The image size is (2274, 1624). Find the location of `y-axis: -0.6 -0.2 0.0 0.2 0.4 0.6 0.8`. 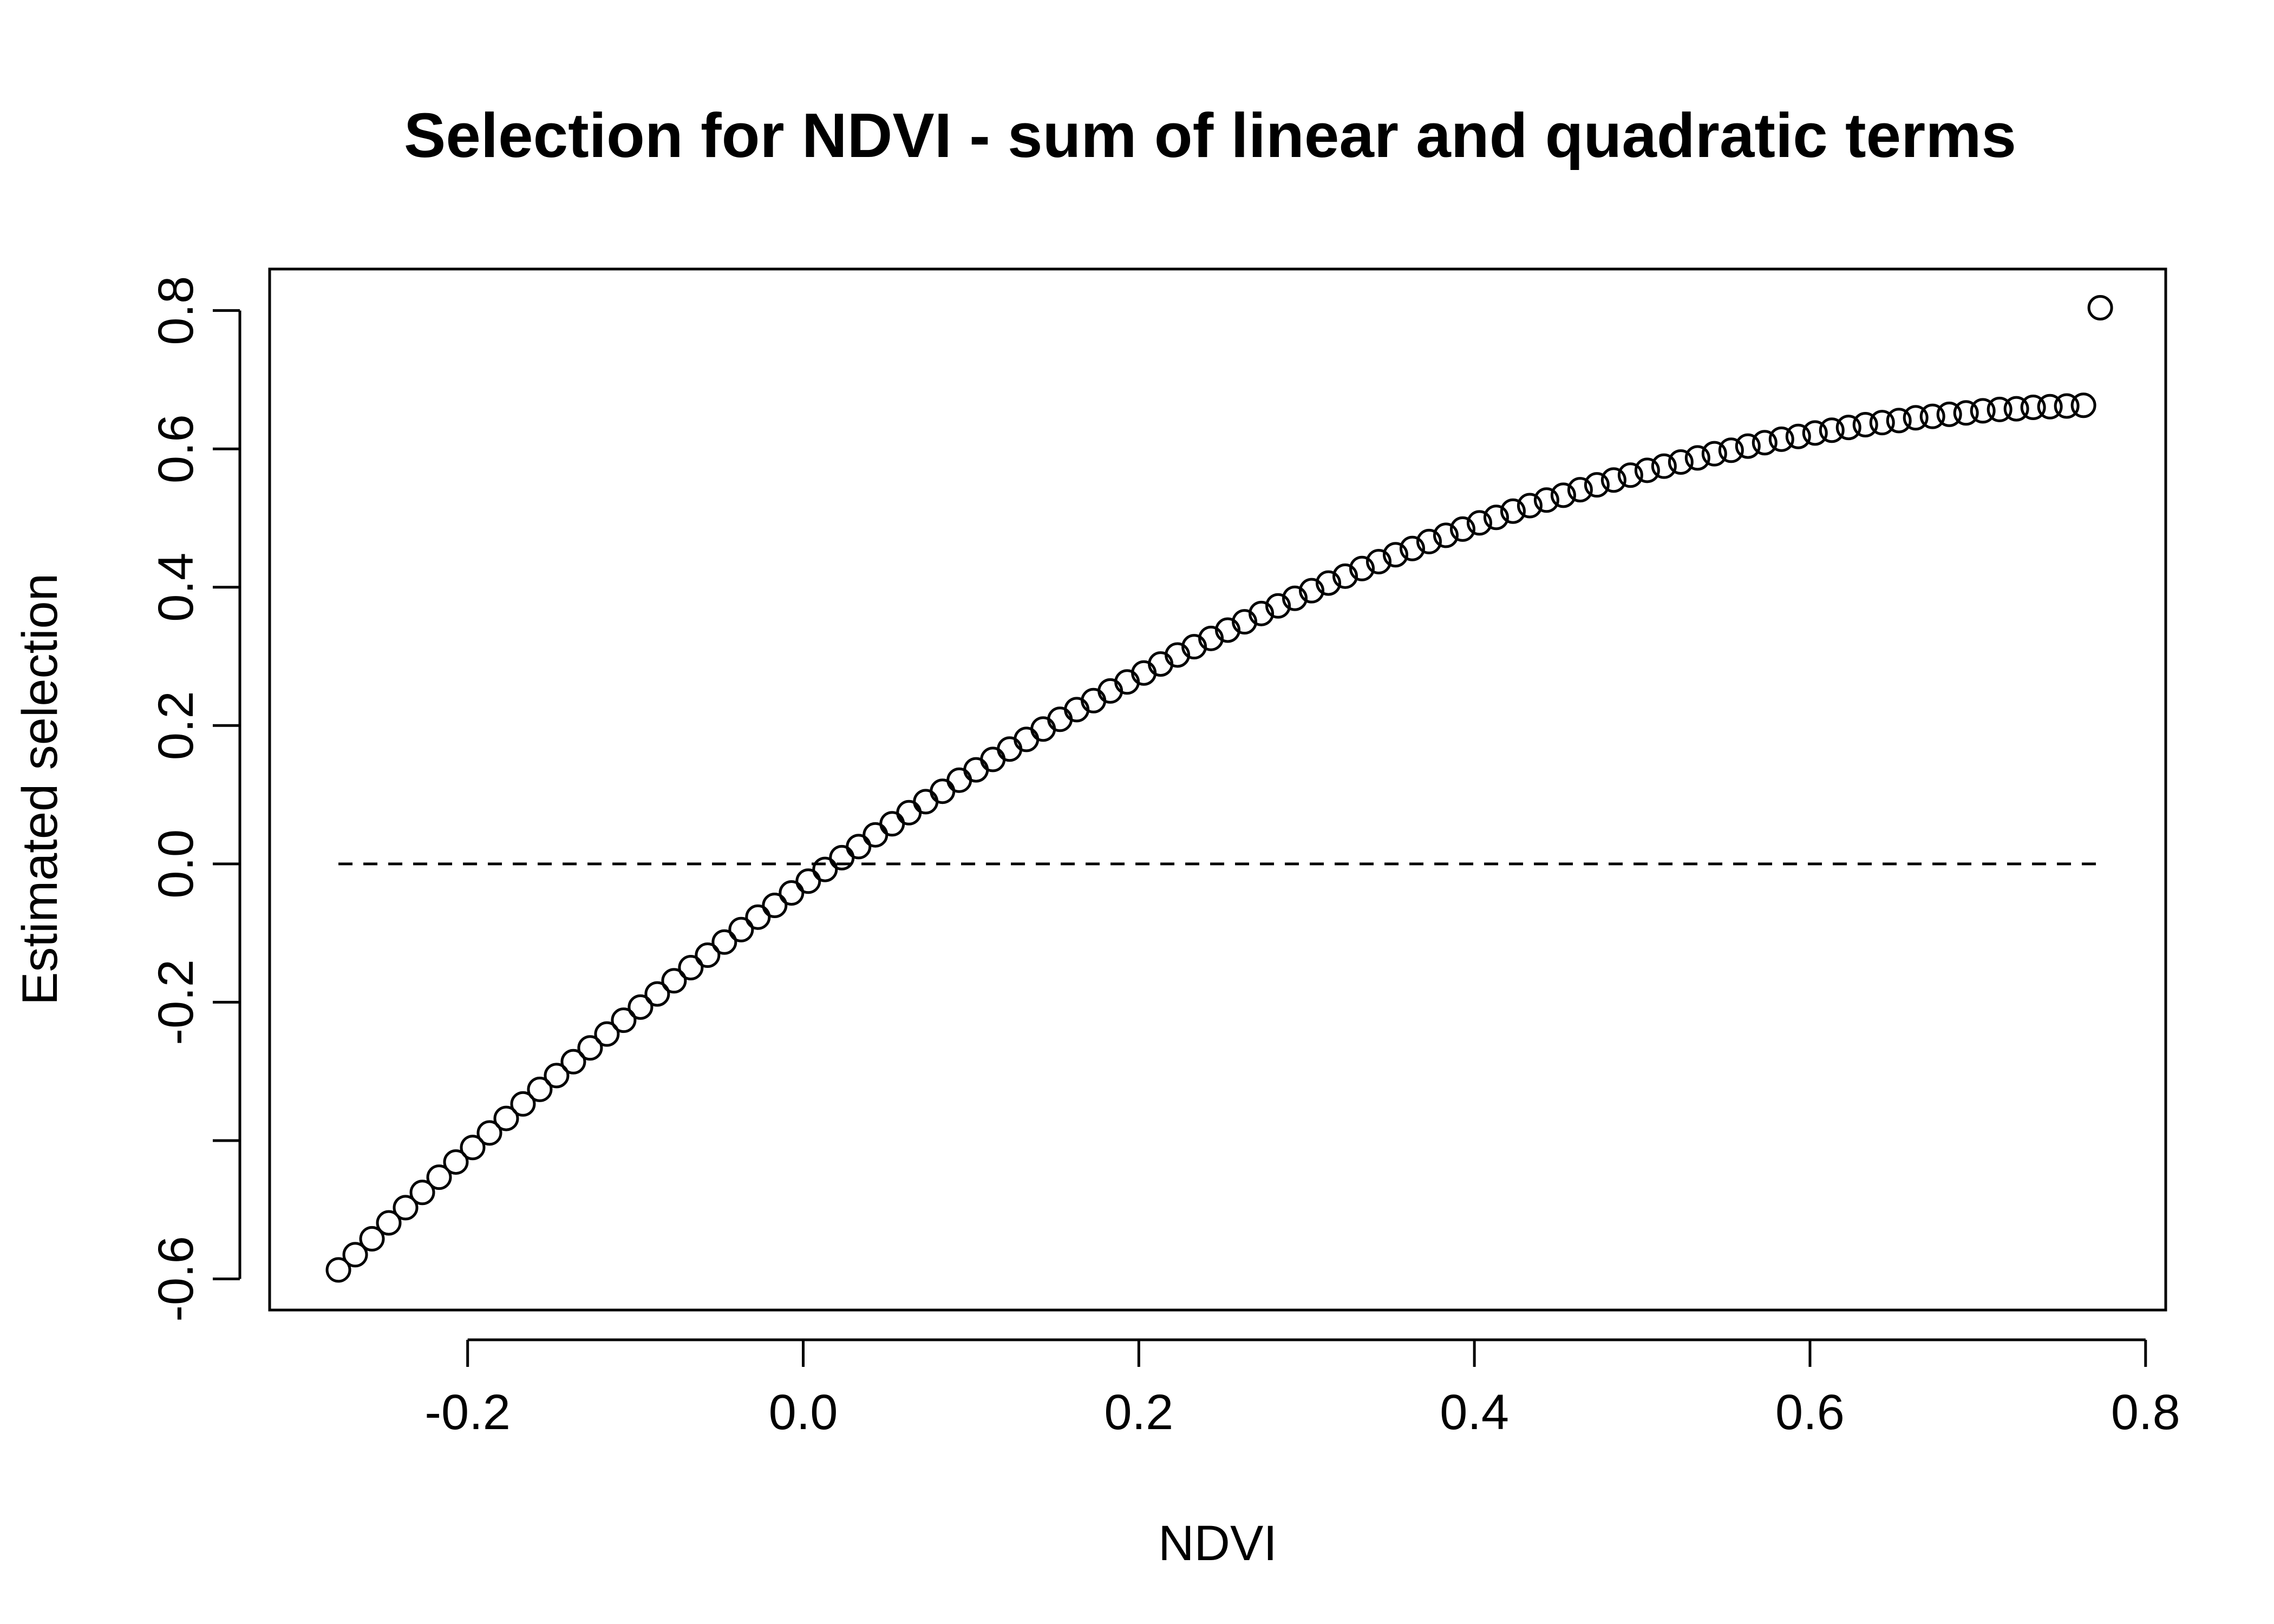

y-axis: -0.6 -0.2 0.0 0.2 0.4 0.6 0.8 is located at coordinates (195, 799).